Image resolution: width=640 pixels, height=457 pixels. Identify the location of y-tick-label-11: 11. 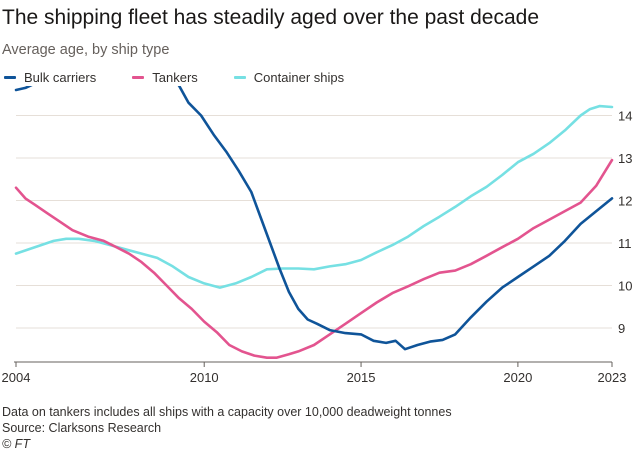
(625, 243).